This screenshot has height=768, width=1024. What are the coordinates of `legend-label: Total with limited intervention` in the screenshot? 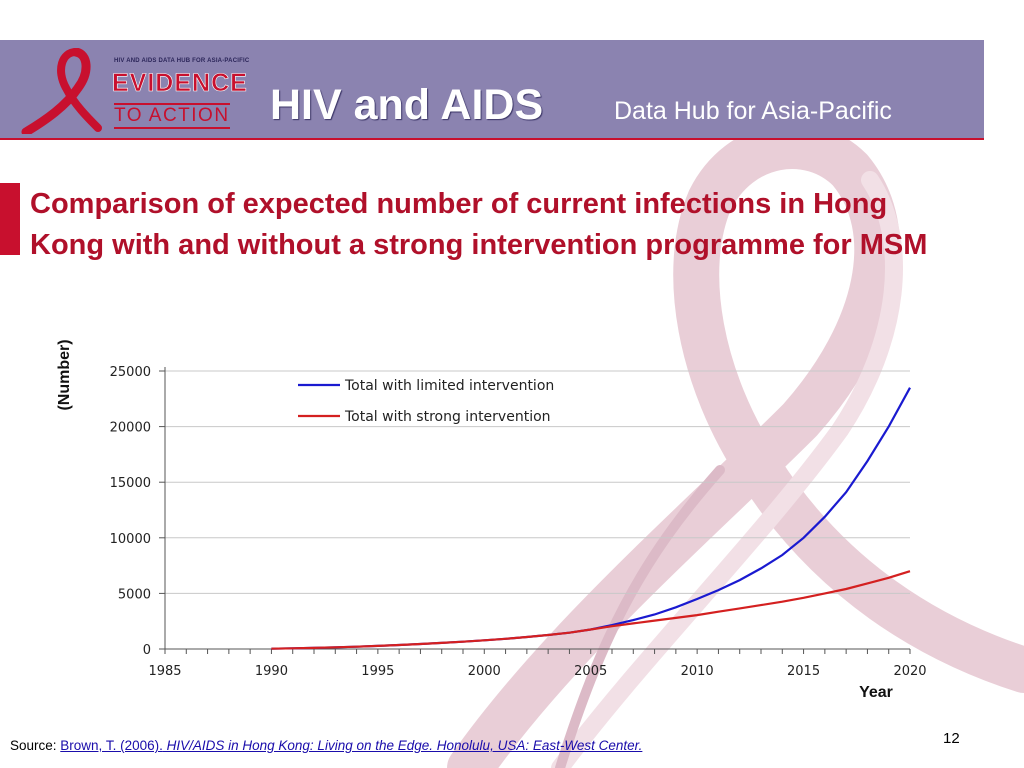 It's located at (449, 386).